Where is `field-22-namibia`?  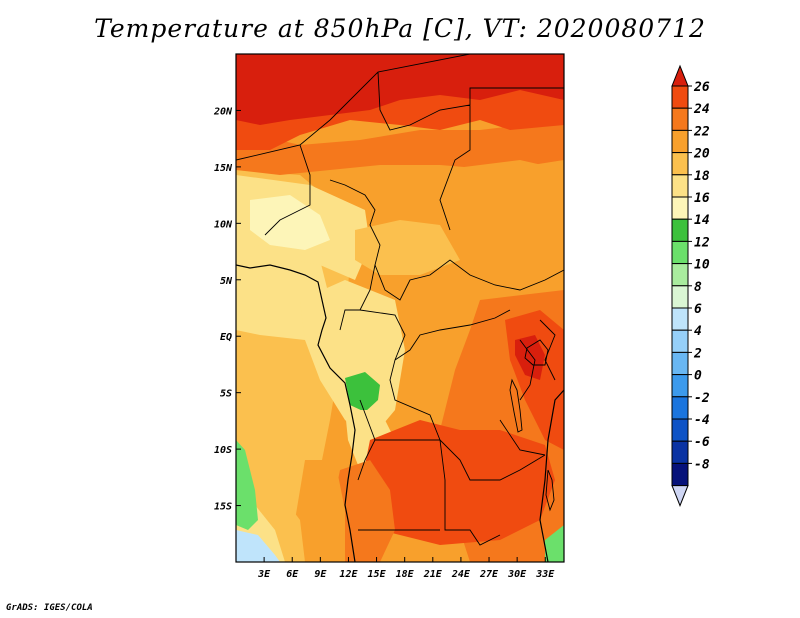 field-22-namibia is located at coordinates (362, 511).